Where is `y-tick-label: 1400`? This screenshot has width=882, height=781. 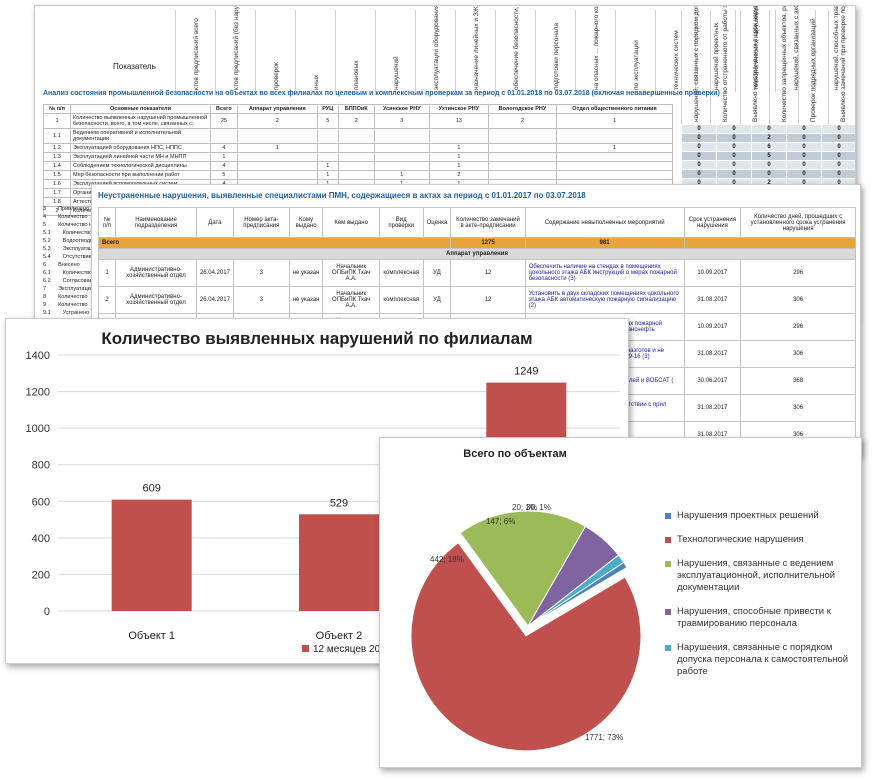
y-tick-label: 1400 is located at coordinates (38, 356).